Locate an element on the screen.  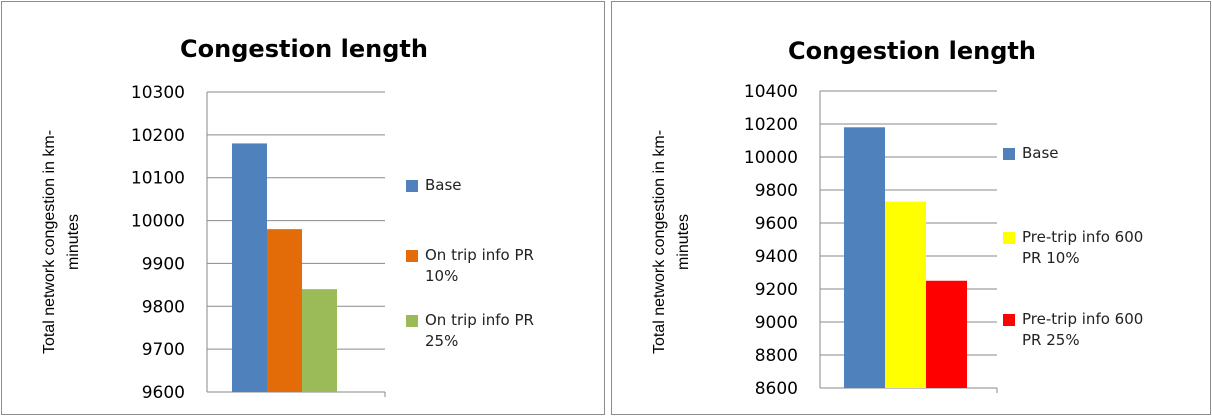
y-tick-label: 10400 is located at coordinates (771, 92).